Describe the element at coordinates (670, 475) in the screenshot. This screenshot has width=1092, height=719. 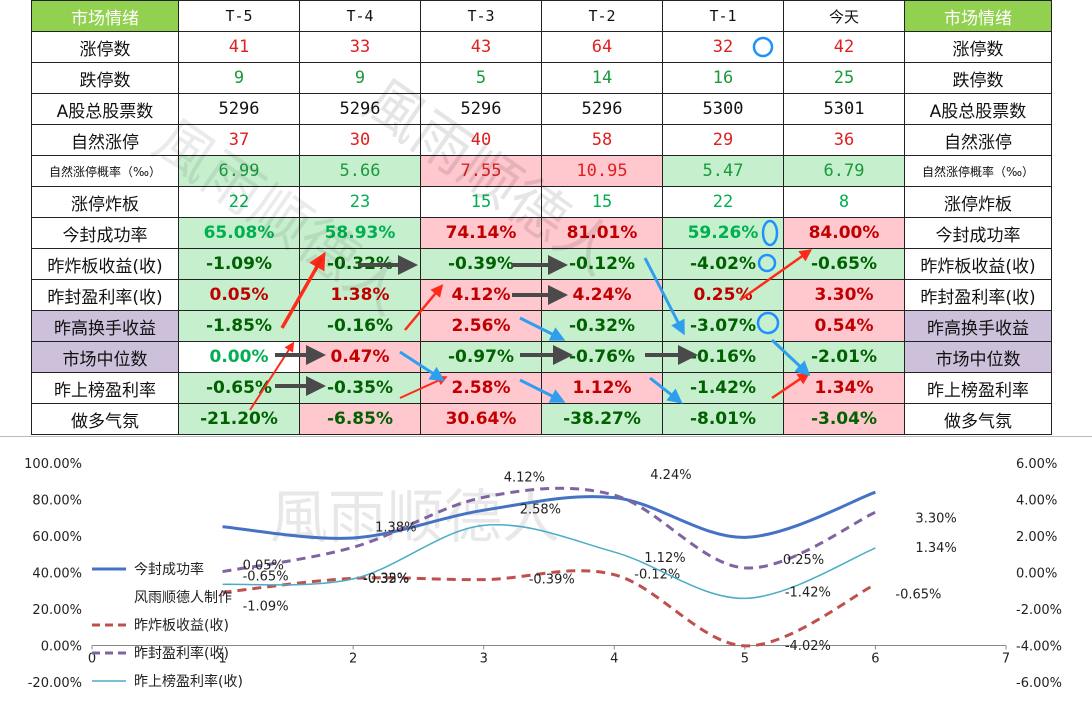
I see `data-label: 4.24%` at that location.